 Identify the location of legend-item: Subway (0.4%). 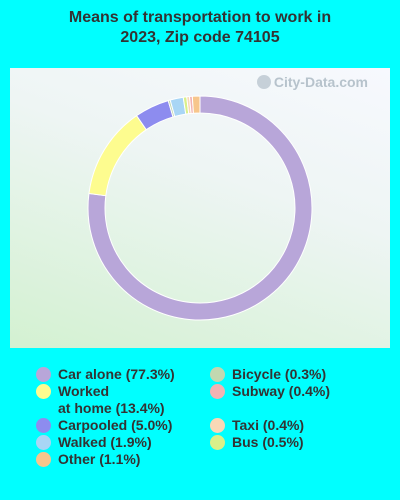
(270, 391).